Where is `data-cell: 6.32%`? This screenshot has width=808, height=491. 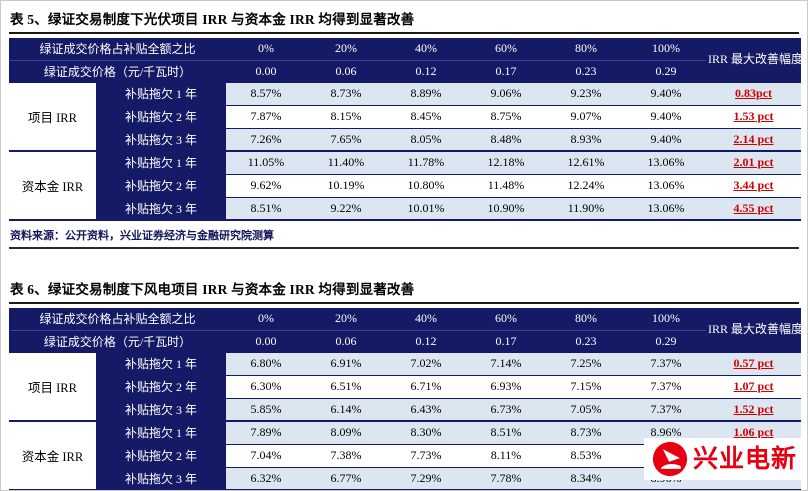 data-cell: 6.32% is located at coordinates (266, 478).